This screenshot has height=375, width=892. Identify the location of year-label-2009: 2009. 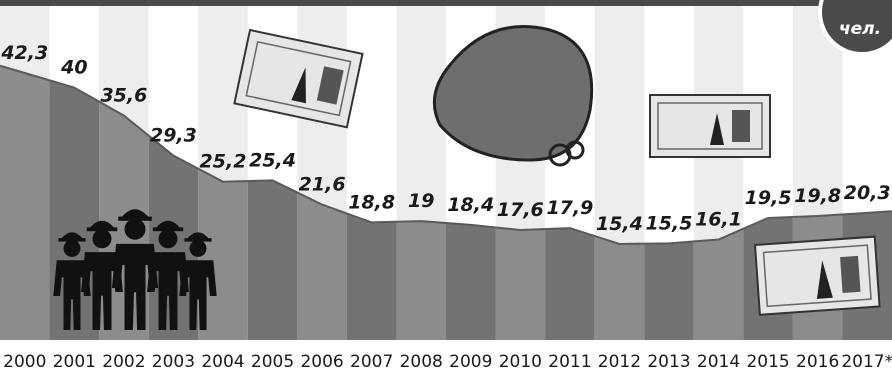
(470, 362).